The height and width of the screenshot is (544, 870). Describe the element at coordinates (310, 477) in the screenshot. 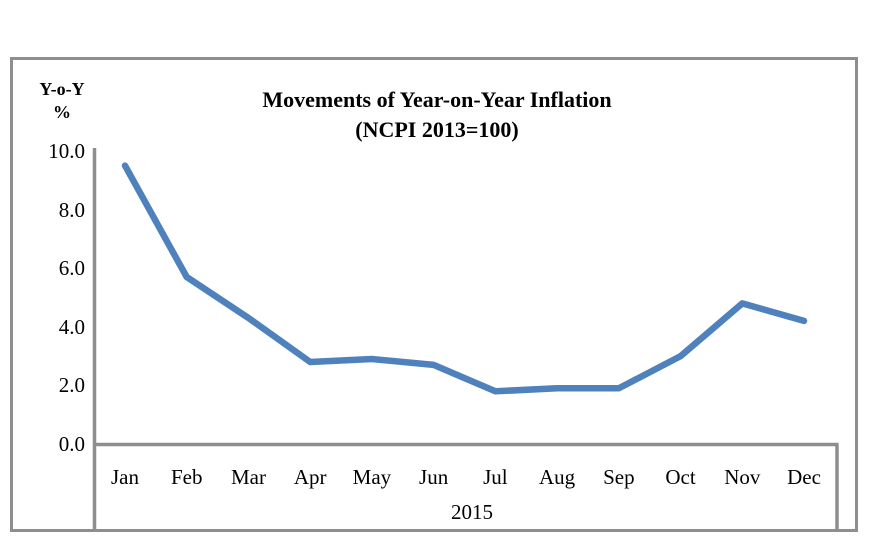

I see `x-tick-label: Apr` at that location.